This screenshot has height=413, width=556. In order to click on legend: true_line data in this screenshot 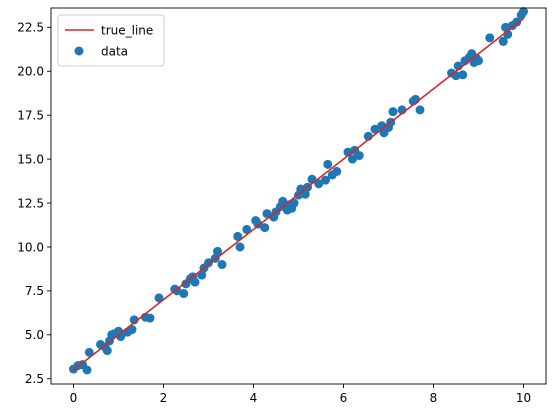, I will do `click(111, 40)`.